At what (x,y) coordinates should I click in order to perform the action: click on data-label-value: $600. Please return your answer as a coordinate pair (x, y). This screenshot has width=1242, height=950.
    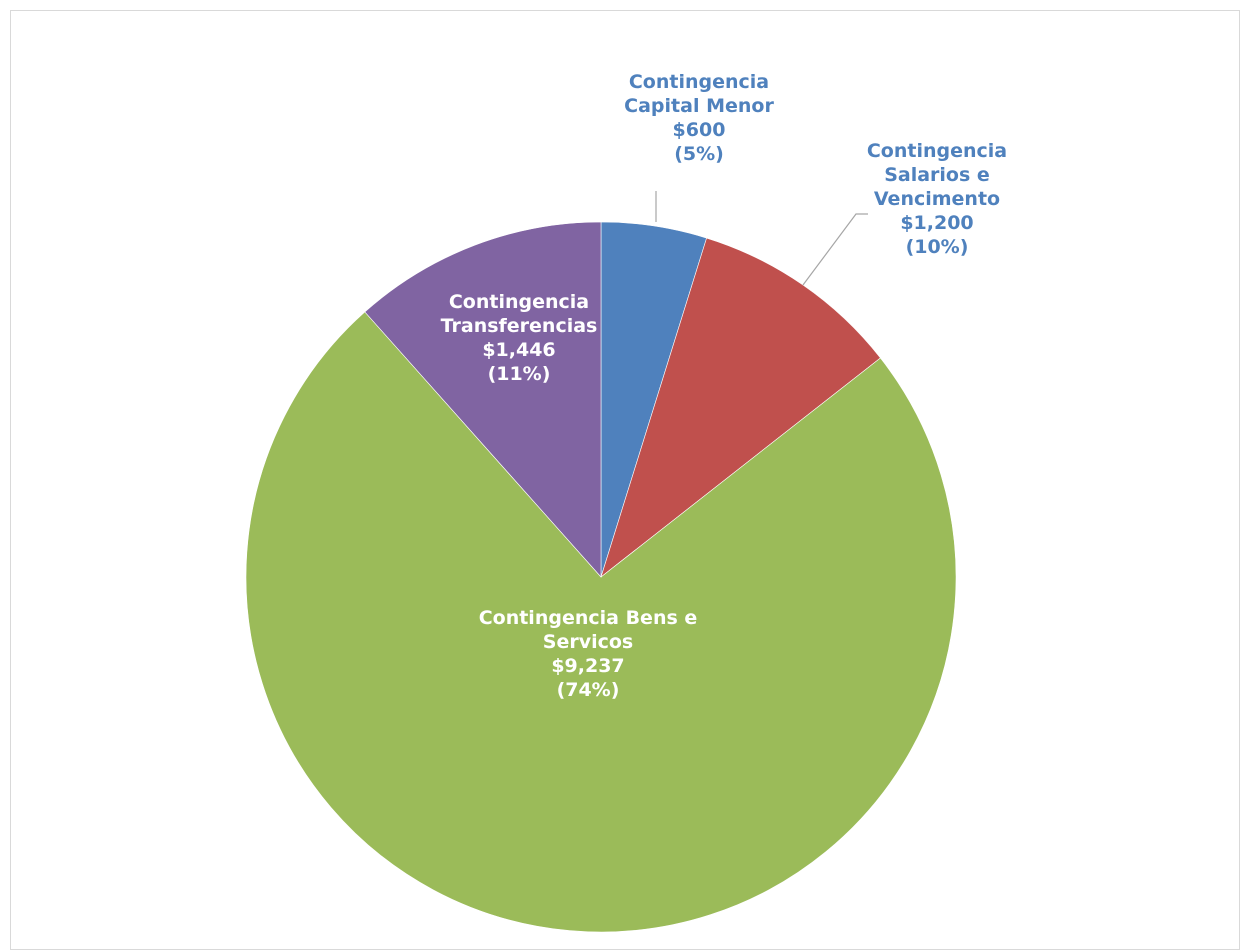
    Looking at the image, I should click on (699, 130).